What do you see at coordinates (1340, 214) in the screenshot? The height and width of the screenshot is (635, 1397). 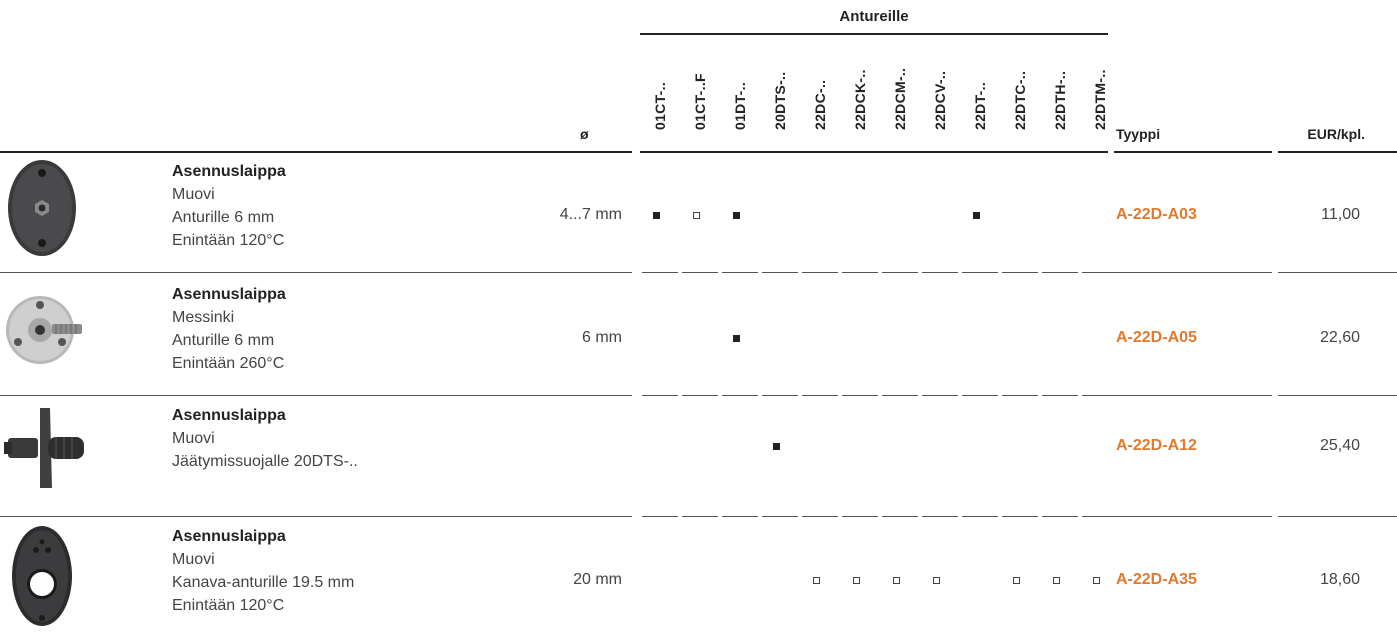 I see `product-price: 11,00` at bounding box center [1340, 214].